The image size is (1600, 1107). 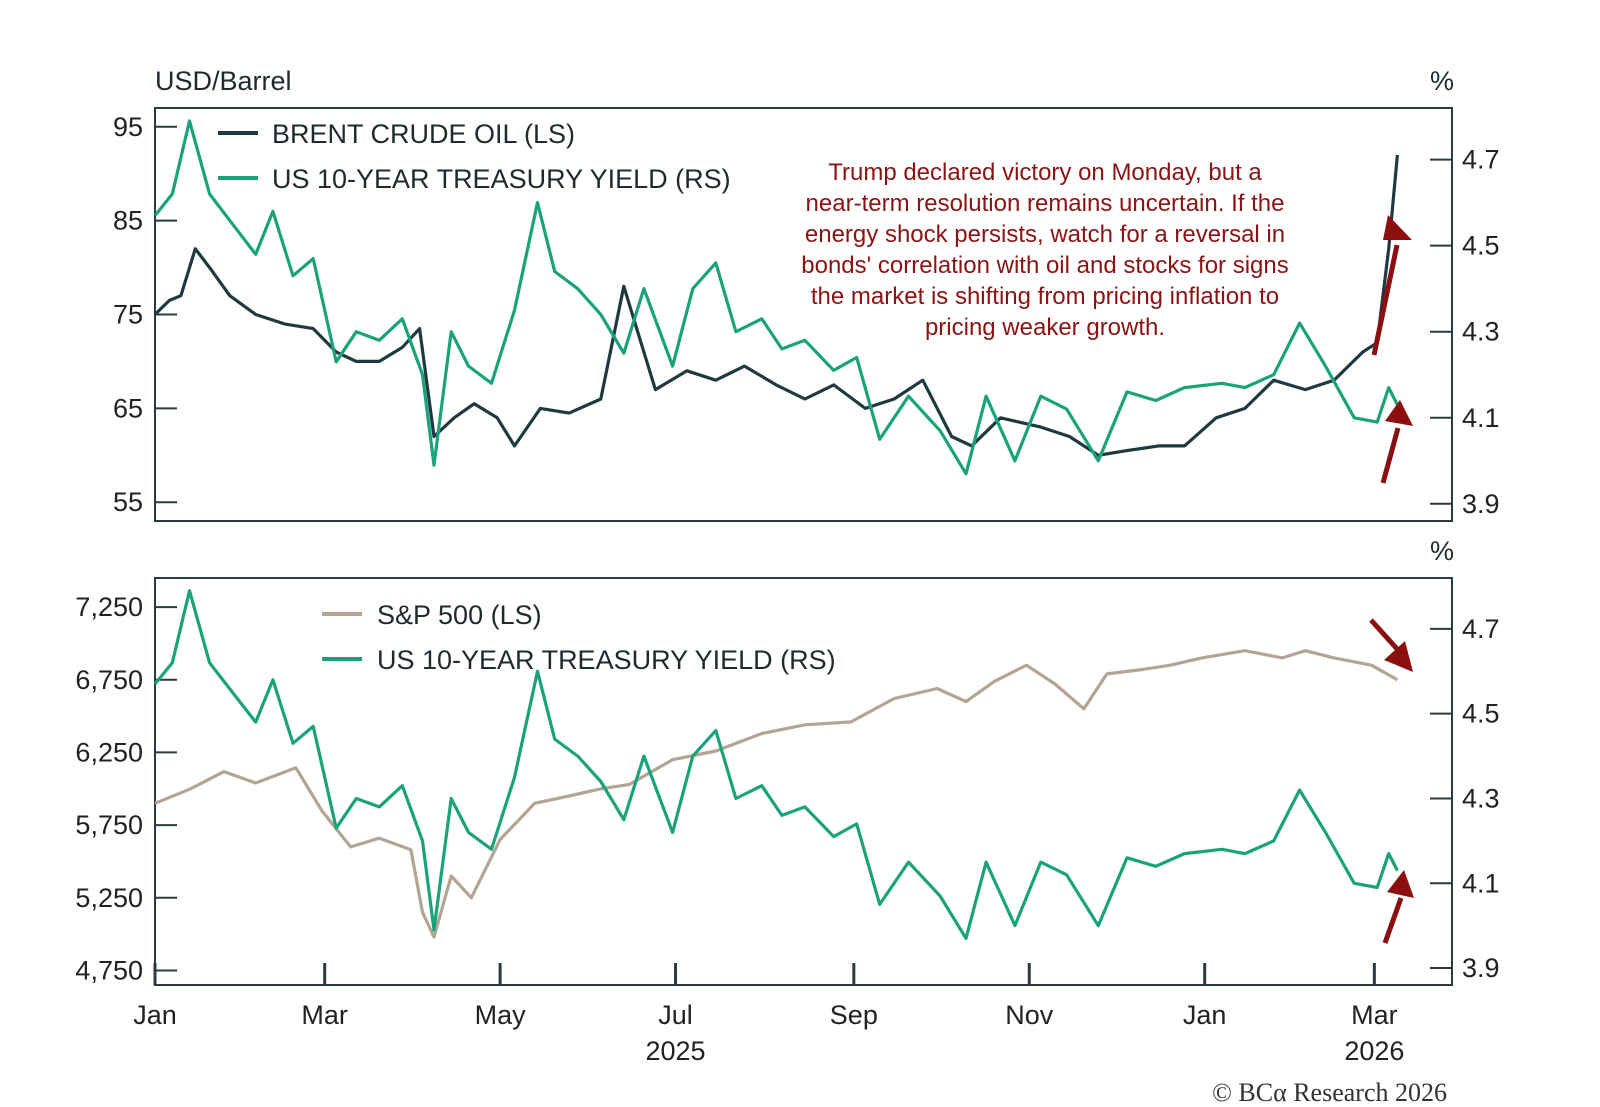 What do you see at coordinates (606, 660) in the screenshot?
I see `legend-label-yield-bottom: US 10-YEAR TREASURY YIELD (RS)` at bounding box center [606, 660].